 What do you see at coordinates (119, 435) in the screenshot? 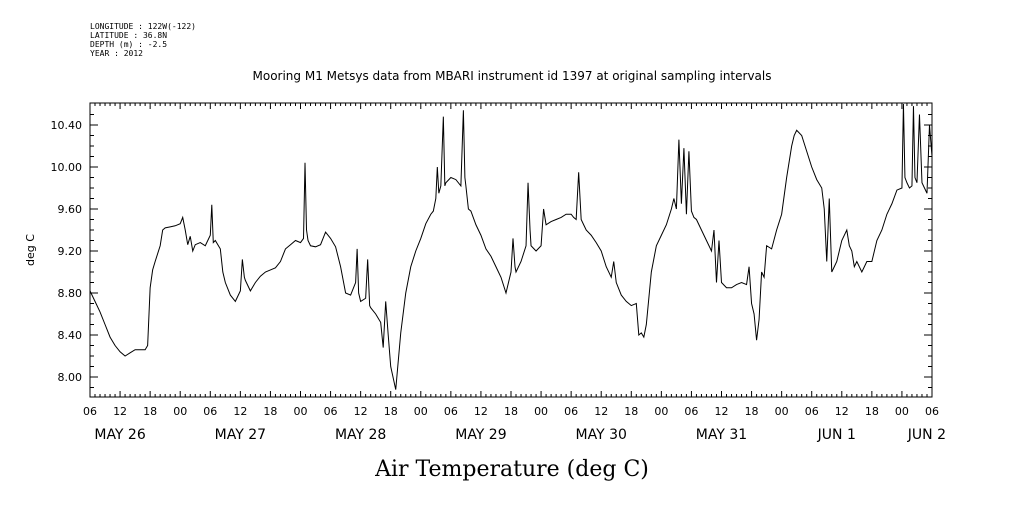
I see `x-day-label: MAY 26` at bounding box center [119, 435].